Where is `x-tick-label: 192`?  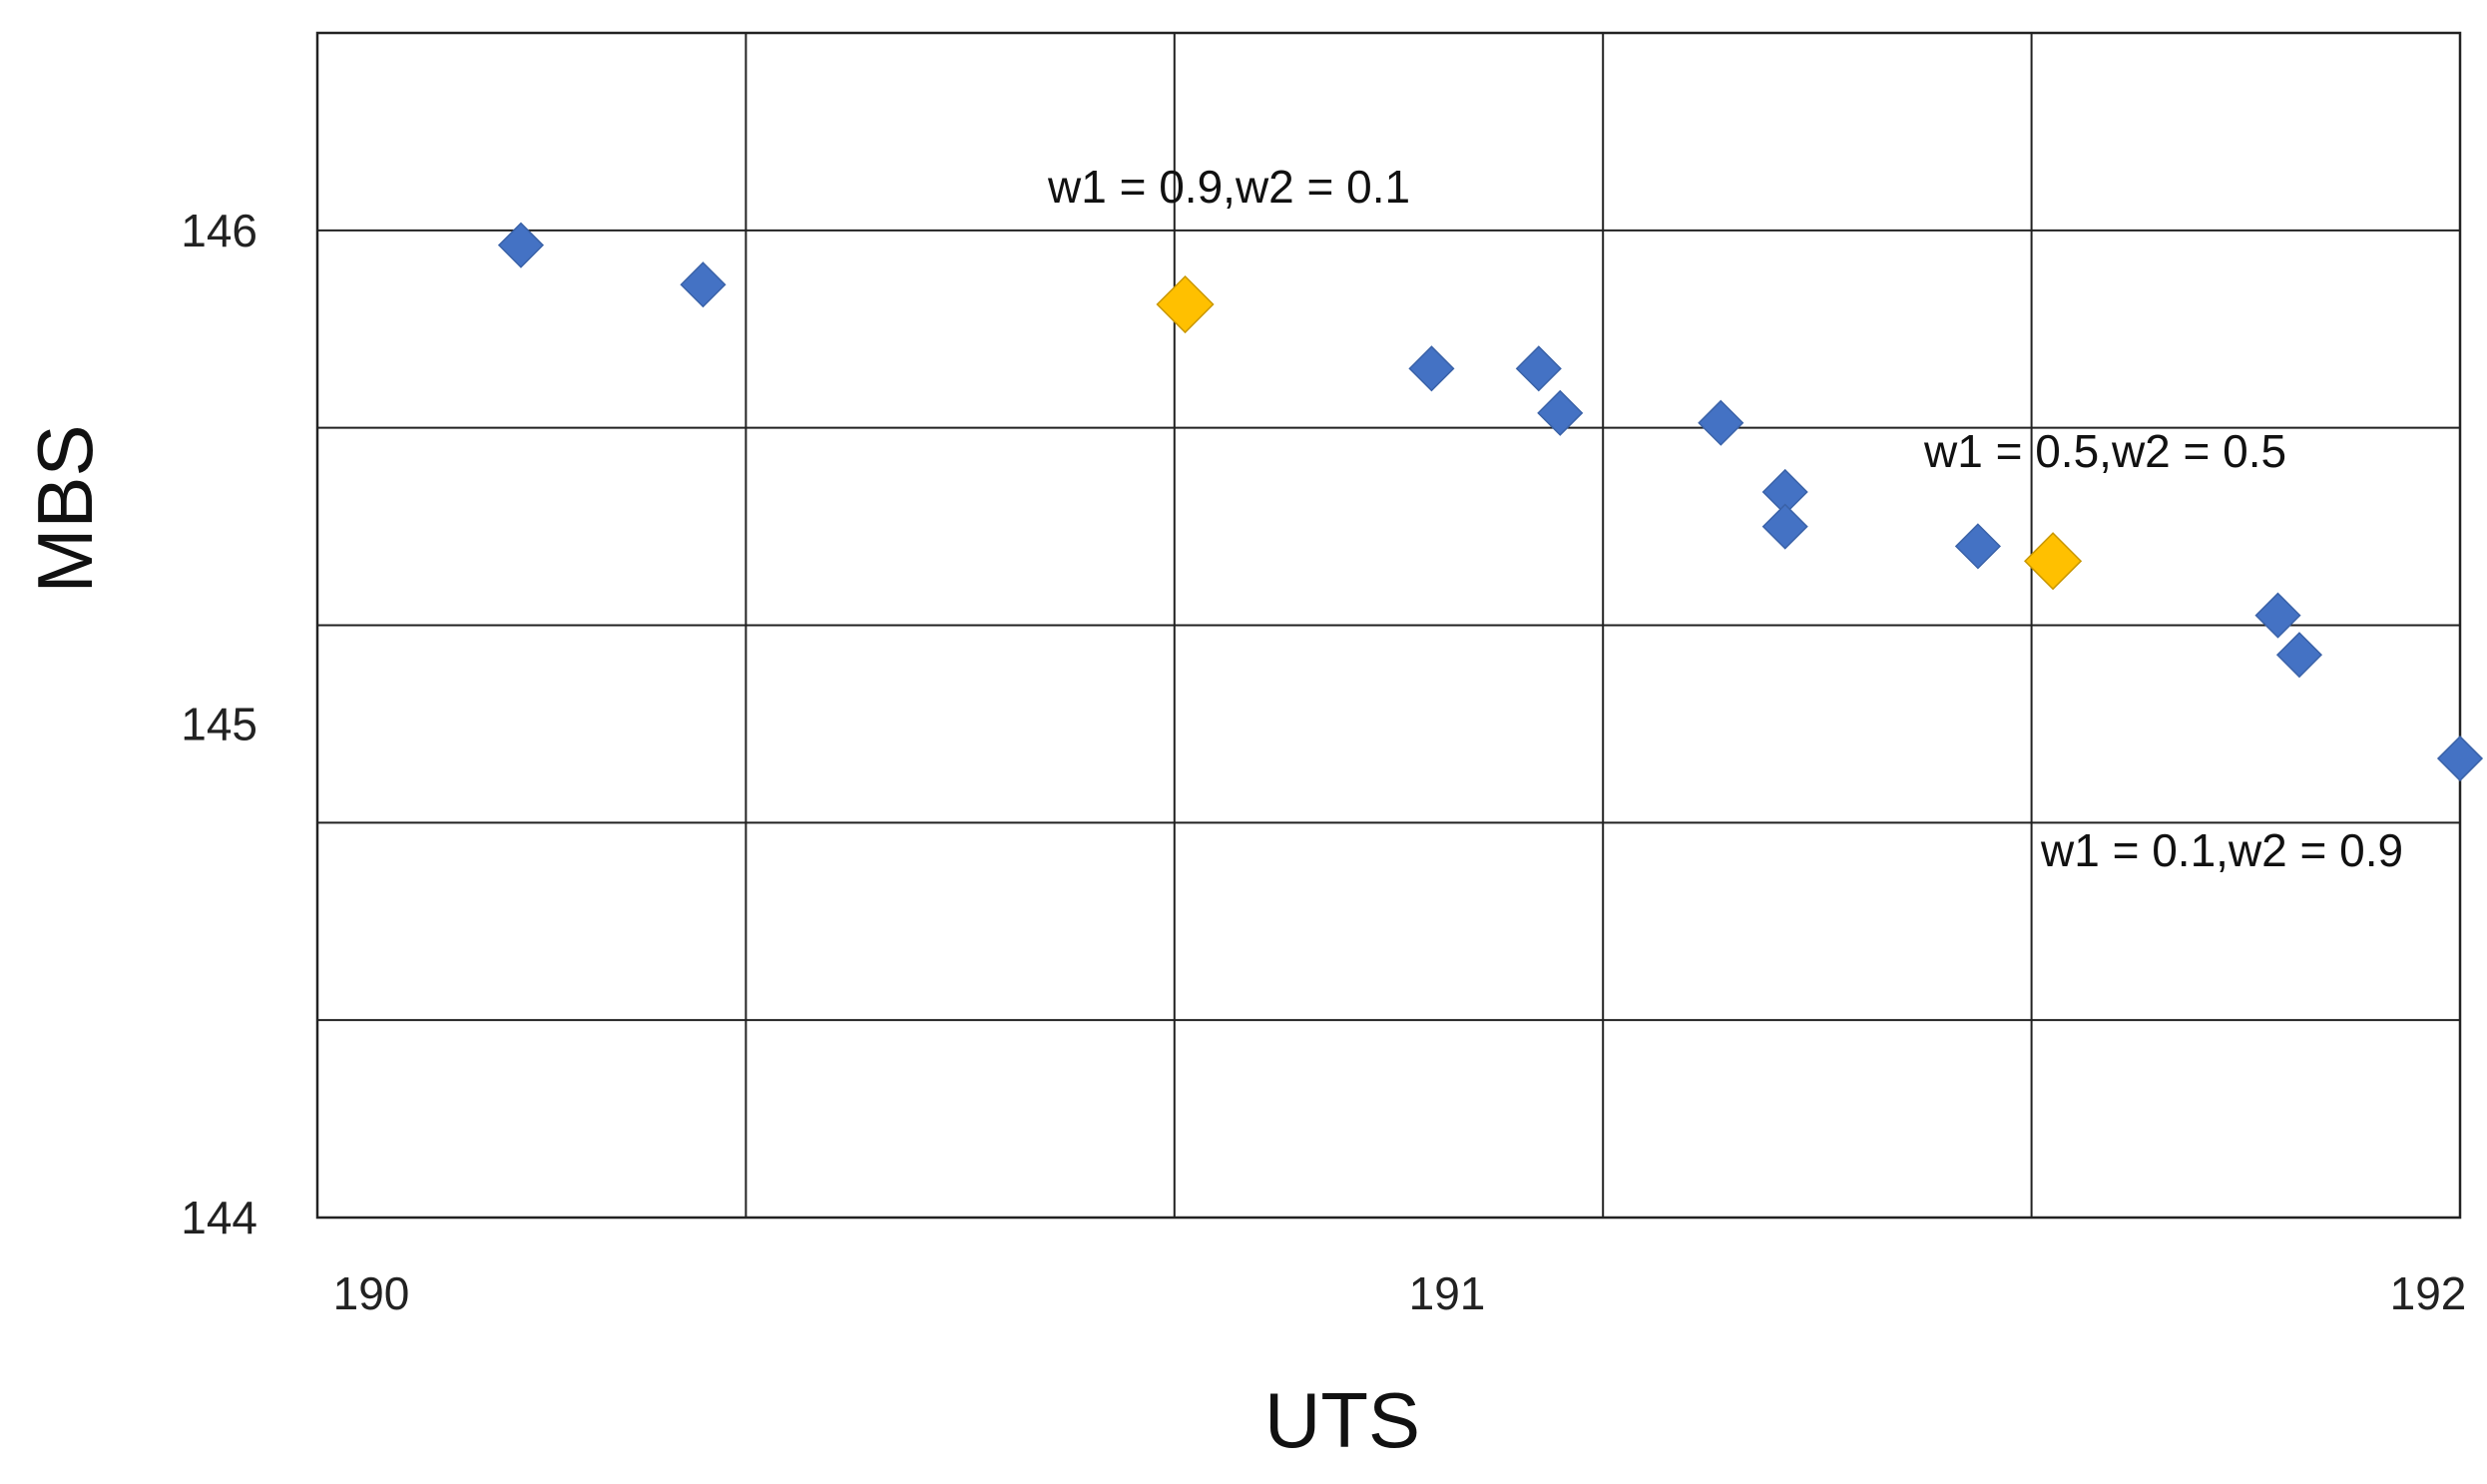
x-tick-label: 192 is located at coordinates (2428, 1293).